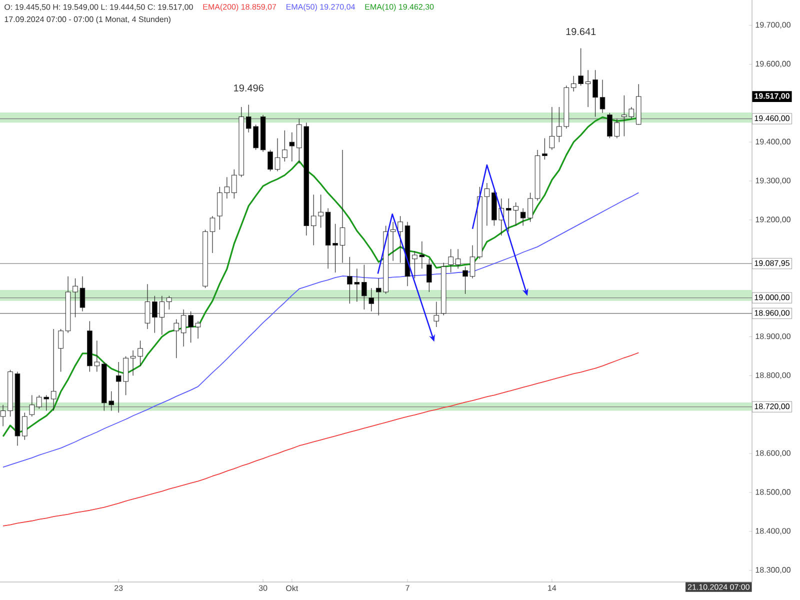 This screenshot has height=600, width=800. What do you see at coordinates (772, 313) in the screenshot?
I see `ref-line-label: 18.960,00` at bounding box center [772, 313].